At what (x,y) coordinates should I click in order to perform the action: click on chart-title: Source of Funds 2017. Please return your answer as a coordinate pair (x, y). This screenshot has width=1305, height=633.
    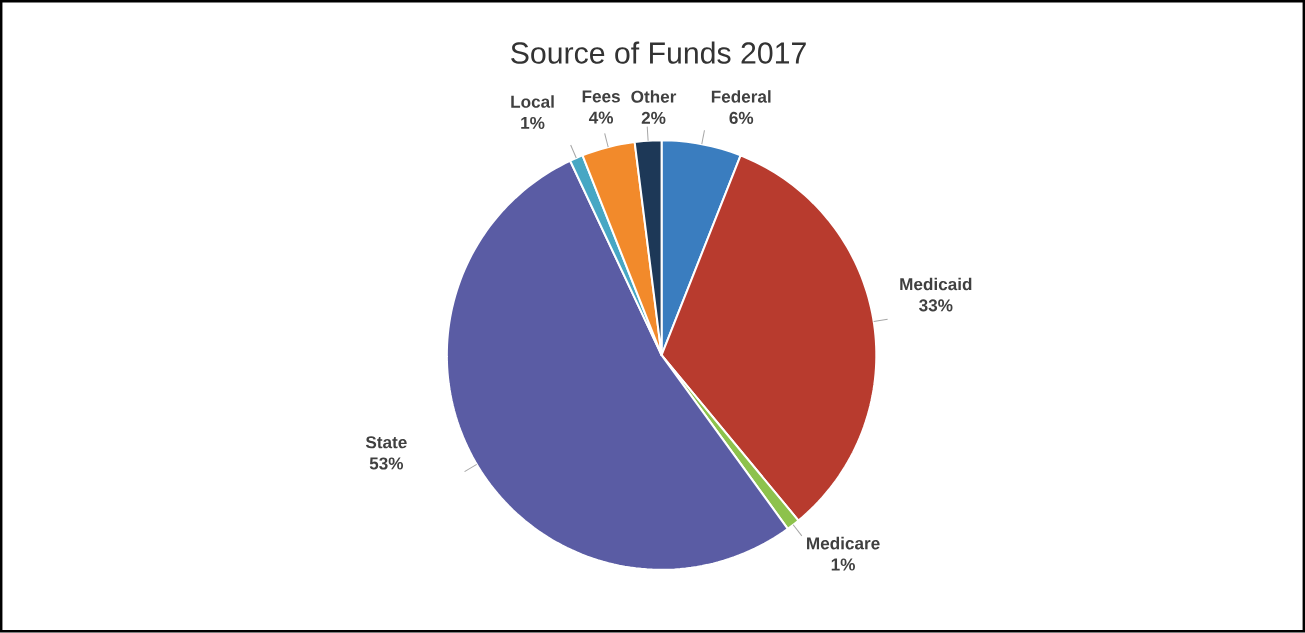
    Looking at the image, I should click on (658, 52).